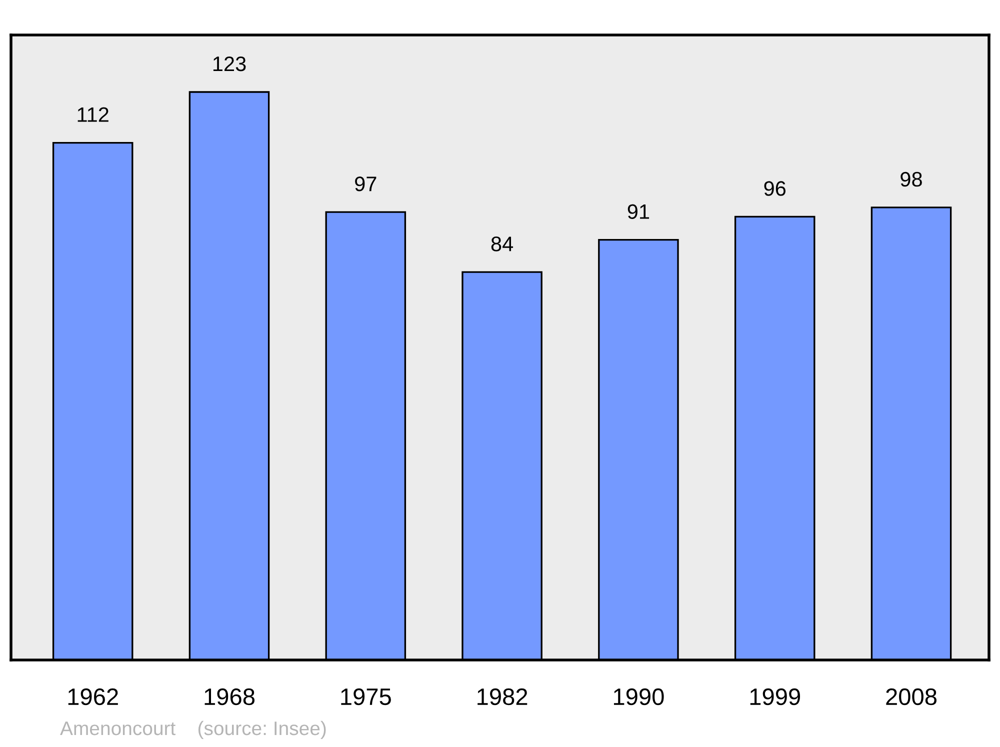  What do you see at coordinates (193, 730) in the screenshot?
I see `text: Amenoncourt (source: Insee)` at bounding box center [193, 730].